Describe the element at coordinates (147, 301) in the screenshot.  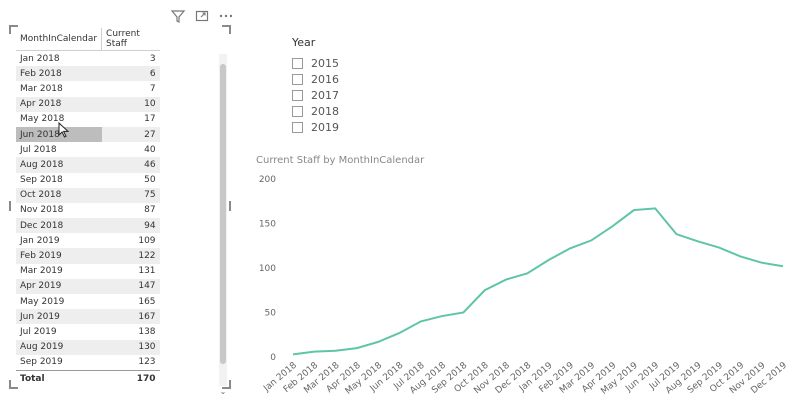
I see `cell-staff: 165` at that location.